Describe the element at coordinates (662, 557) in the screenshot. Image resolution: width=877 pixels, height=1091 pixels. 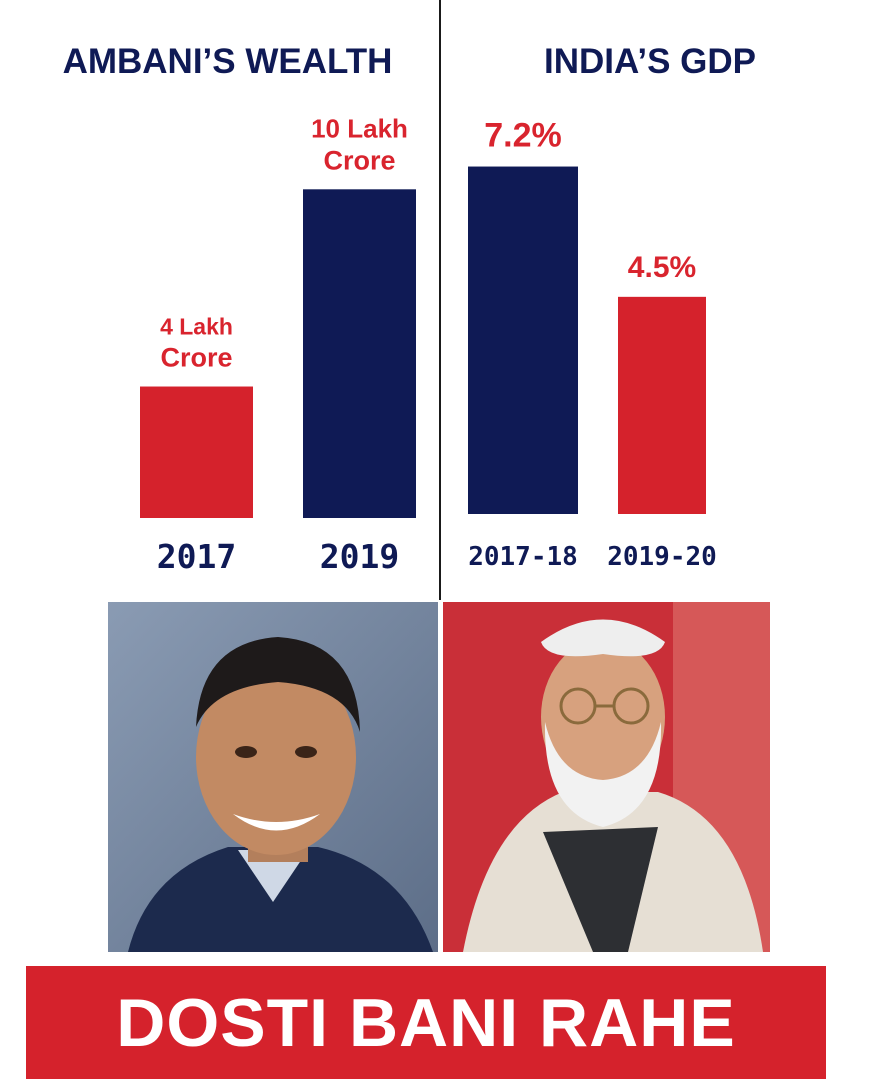
I see `category-label: 2019-20` at that location.